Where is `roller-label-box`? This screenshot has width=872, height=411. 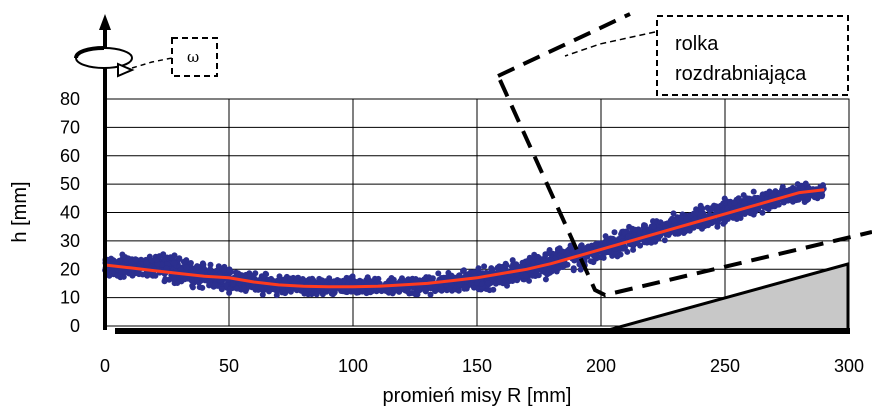
roller-label-box is located at coordinates (752, 55).